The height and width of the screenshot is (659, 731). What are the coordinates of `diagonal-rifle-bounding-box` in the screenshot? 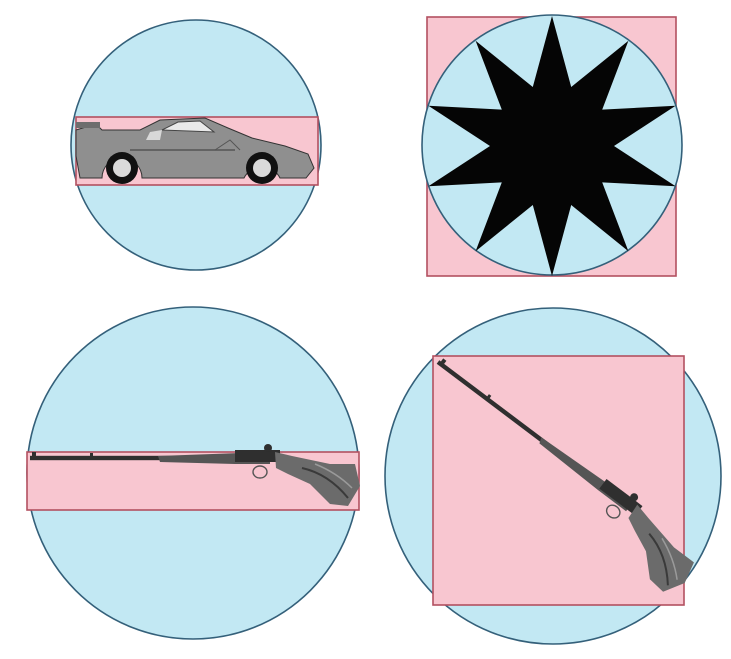 It's located at (558, 480).